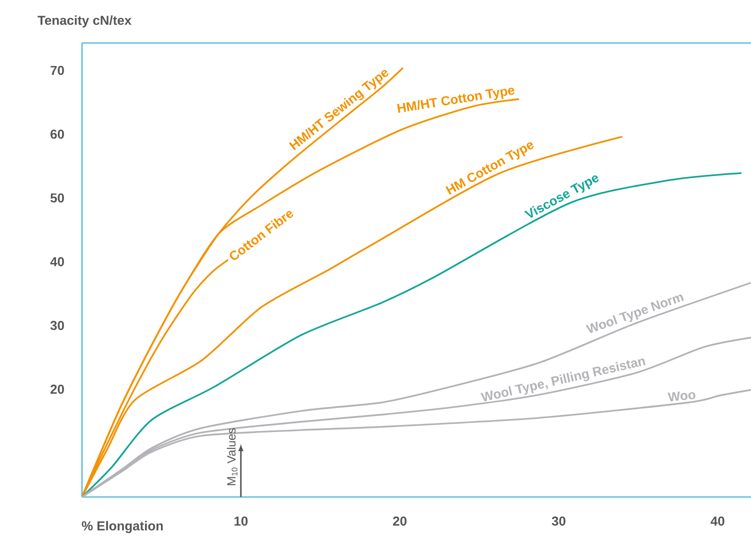 The width and height of the screenshot is (751, 538). I want to click on x-axis-title: % Elongation, so click(122, 527).